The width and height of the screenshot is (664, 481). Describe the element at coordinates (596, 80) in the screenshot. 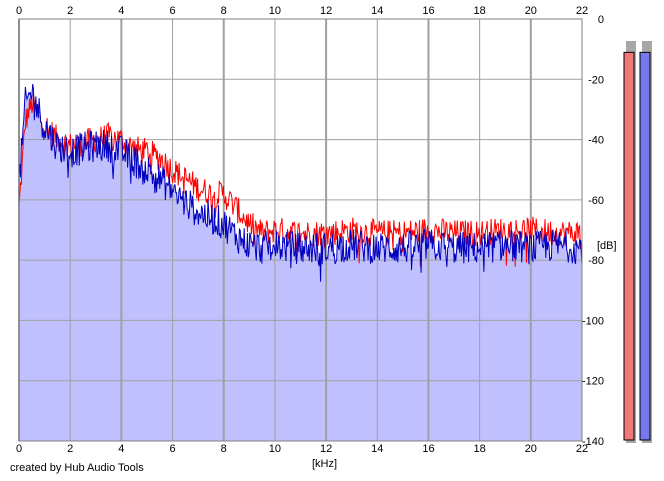

I see `y-tick-label: -20` at that location.